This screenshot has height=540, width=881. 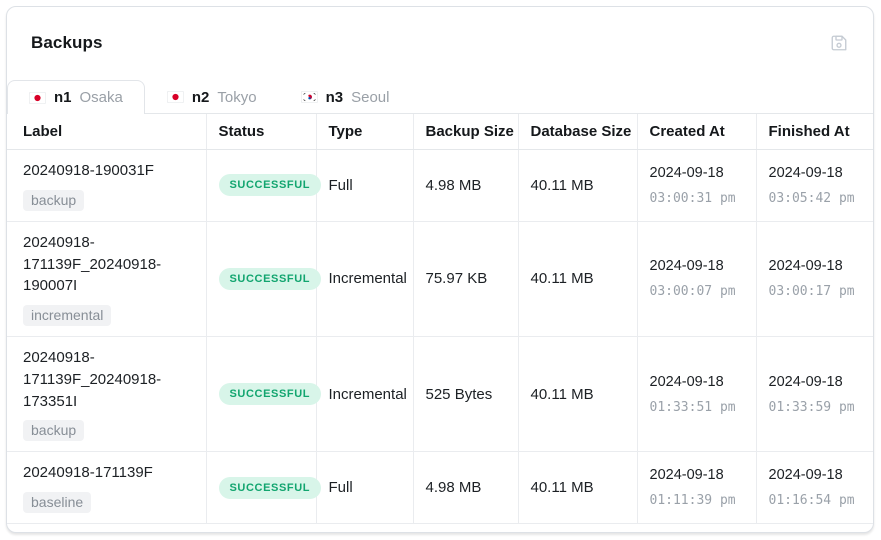 I want to click on page-title: Backups, so click(x=67, y=42).